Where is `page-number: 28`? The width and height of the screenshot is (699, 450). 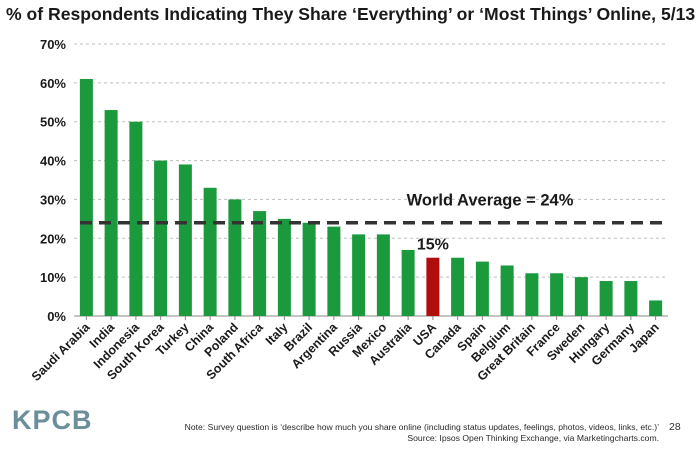
page-number: 28 is located at coordinates (675, 427).